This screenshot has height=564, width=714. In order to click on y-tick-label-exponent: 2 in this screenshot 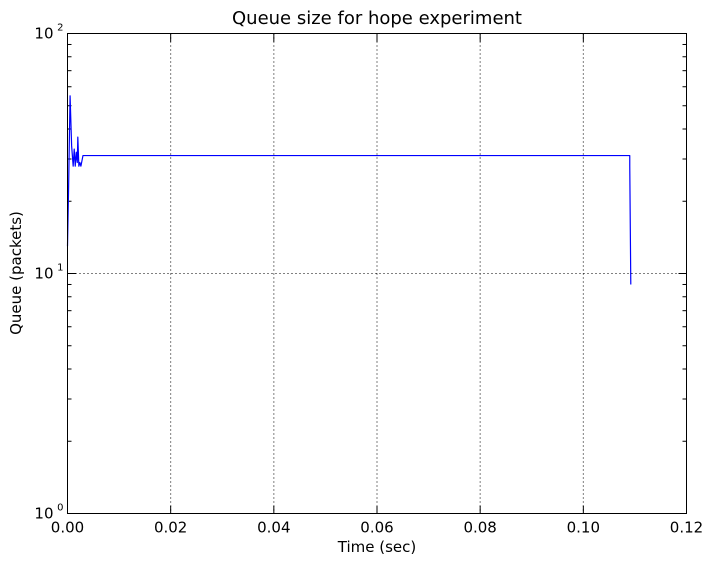, I will do `click(60, 28)`.